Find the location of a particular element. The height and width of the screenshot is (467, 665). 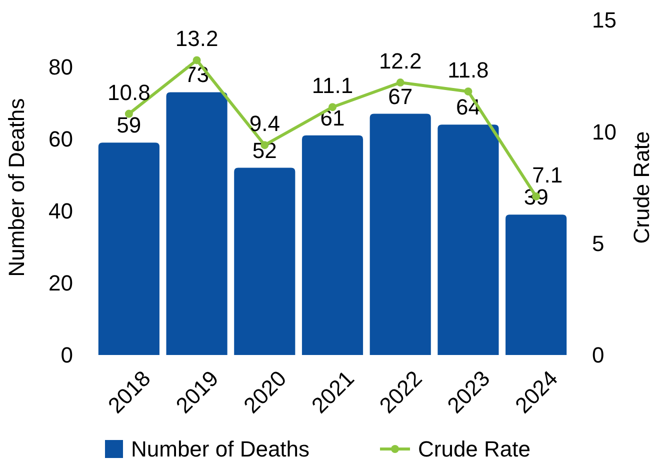

data-label: 67 is located at coordinates (400, 96).